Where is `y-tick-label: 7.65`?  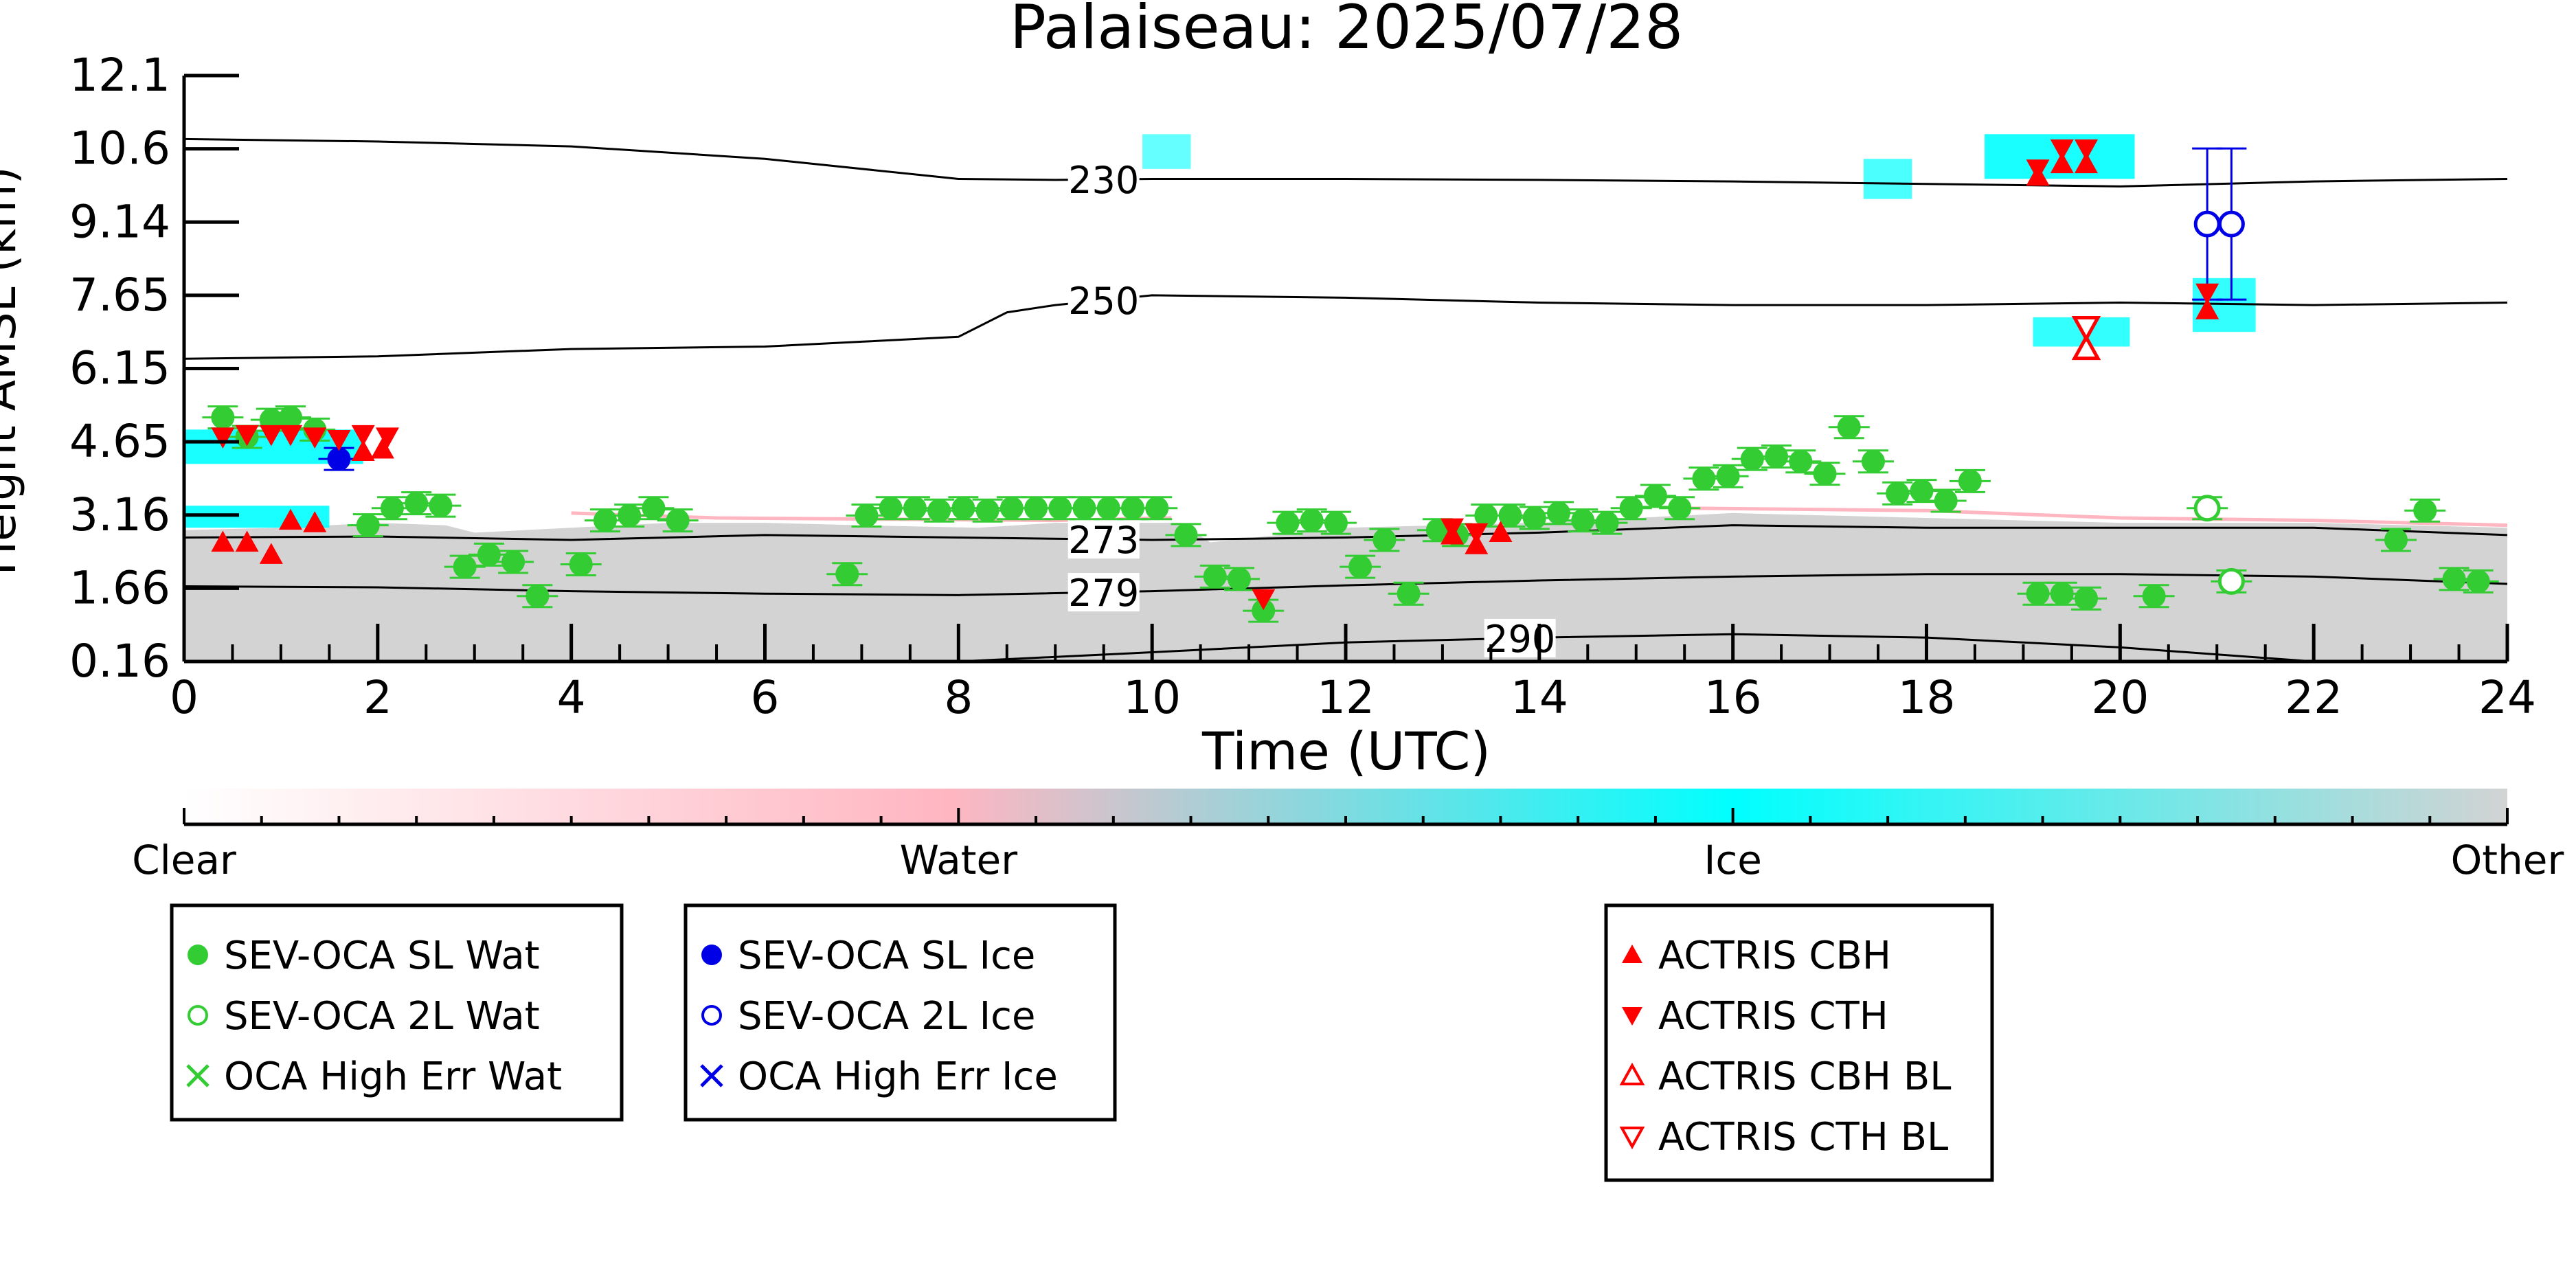
y-tick-label: 7.65 is located at coordinates (119, 295).